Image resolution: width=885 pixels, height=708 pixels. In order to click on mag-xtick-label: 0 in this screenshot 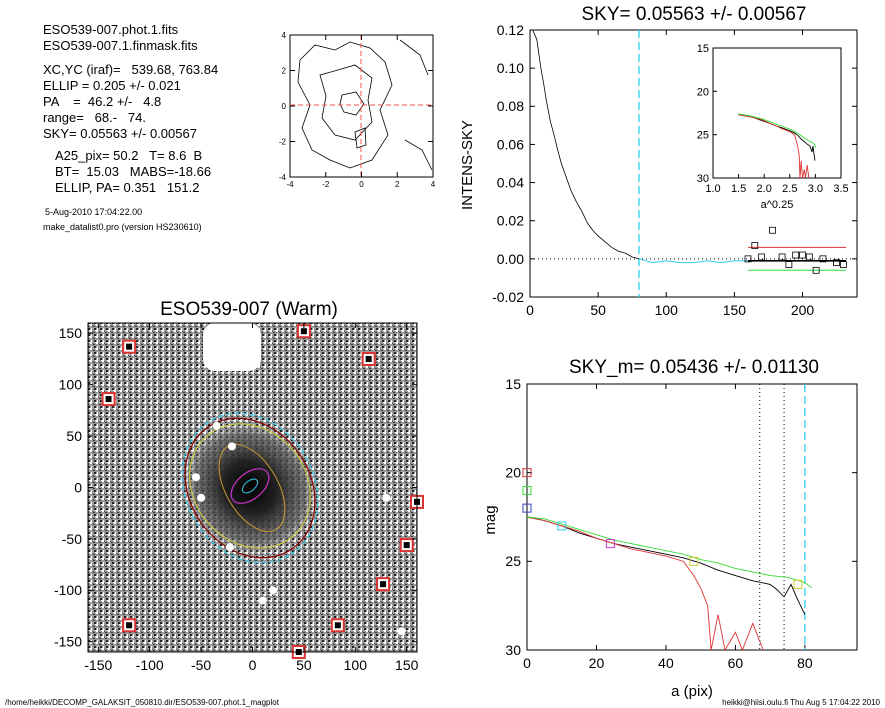, I will do `click(527, 663)`.